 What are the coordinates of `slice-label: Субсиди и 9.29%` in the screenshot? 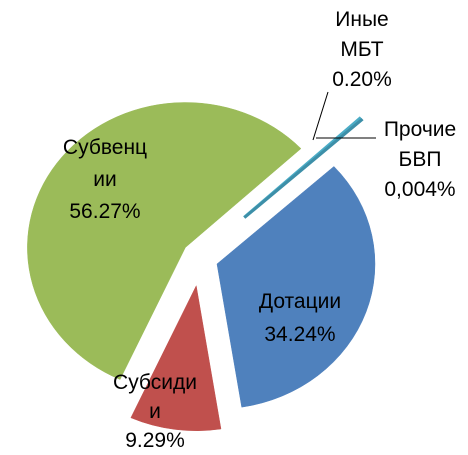 It's located at (155, 411).